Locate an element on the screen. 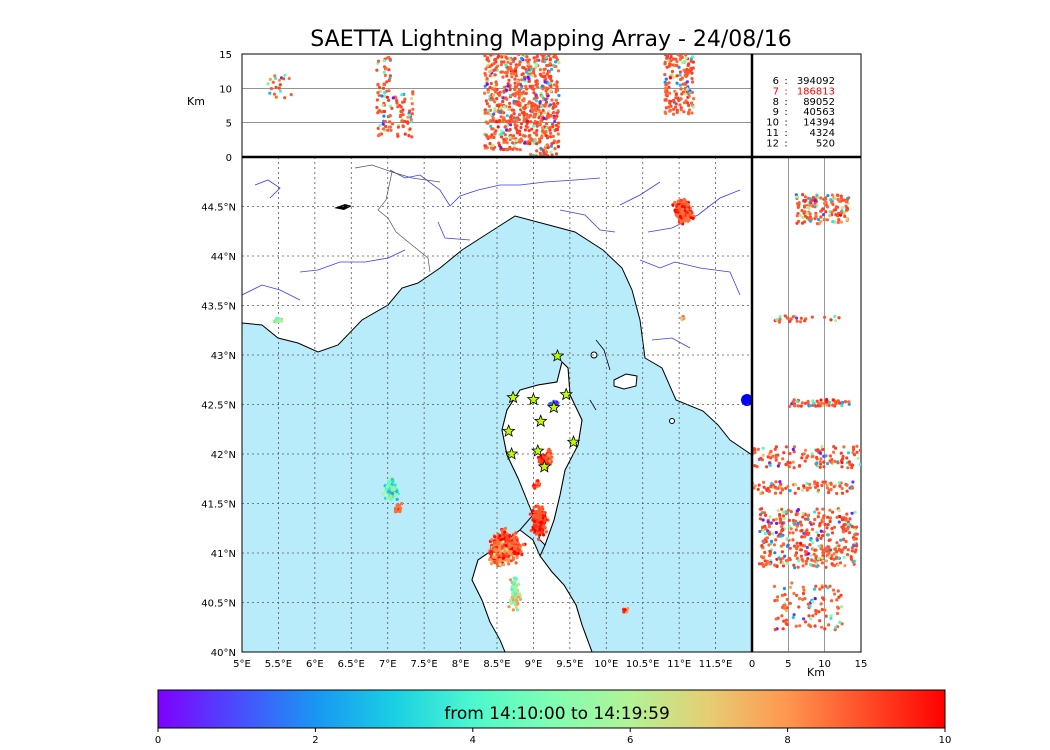 The width and height of the screenshot is (1050, 750). elba-island is located at coordinates (625, 381).